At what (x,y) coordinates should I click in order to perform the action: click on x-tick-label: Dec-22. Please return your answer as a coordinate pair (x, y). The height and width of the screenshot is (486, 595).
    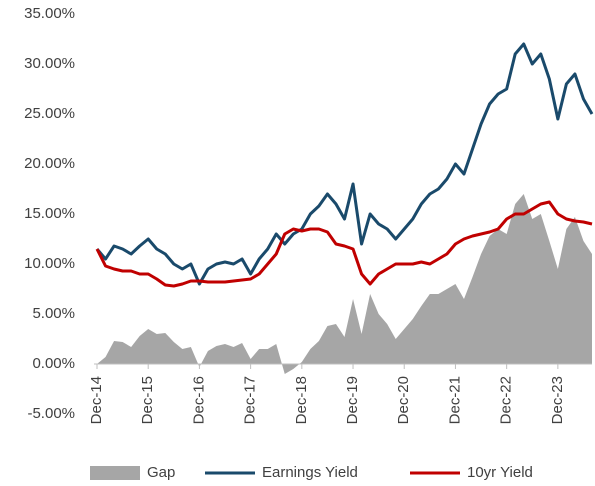
    Looking at the image, I should click on (506, 400).